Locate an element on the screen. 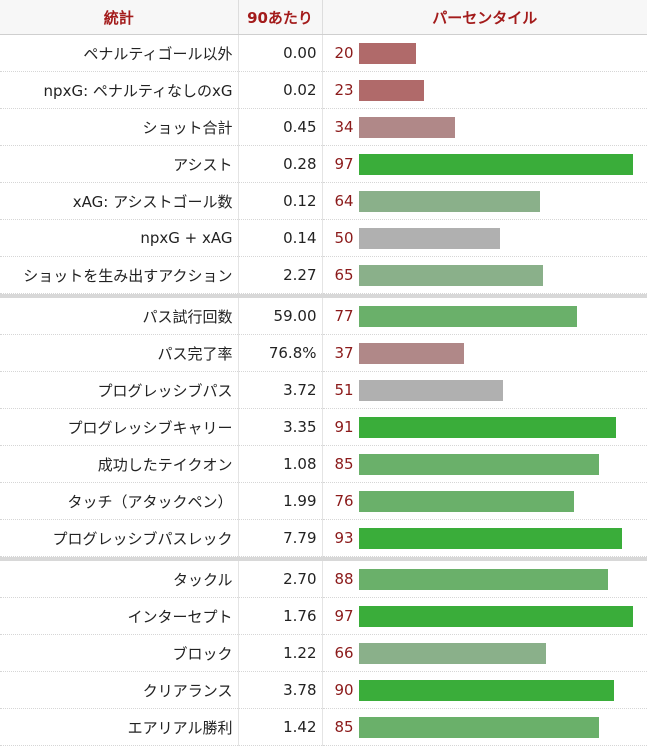 This screenshot has width=647, height=746. percentile-cell: 34 is located at coordinates (484, 127).